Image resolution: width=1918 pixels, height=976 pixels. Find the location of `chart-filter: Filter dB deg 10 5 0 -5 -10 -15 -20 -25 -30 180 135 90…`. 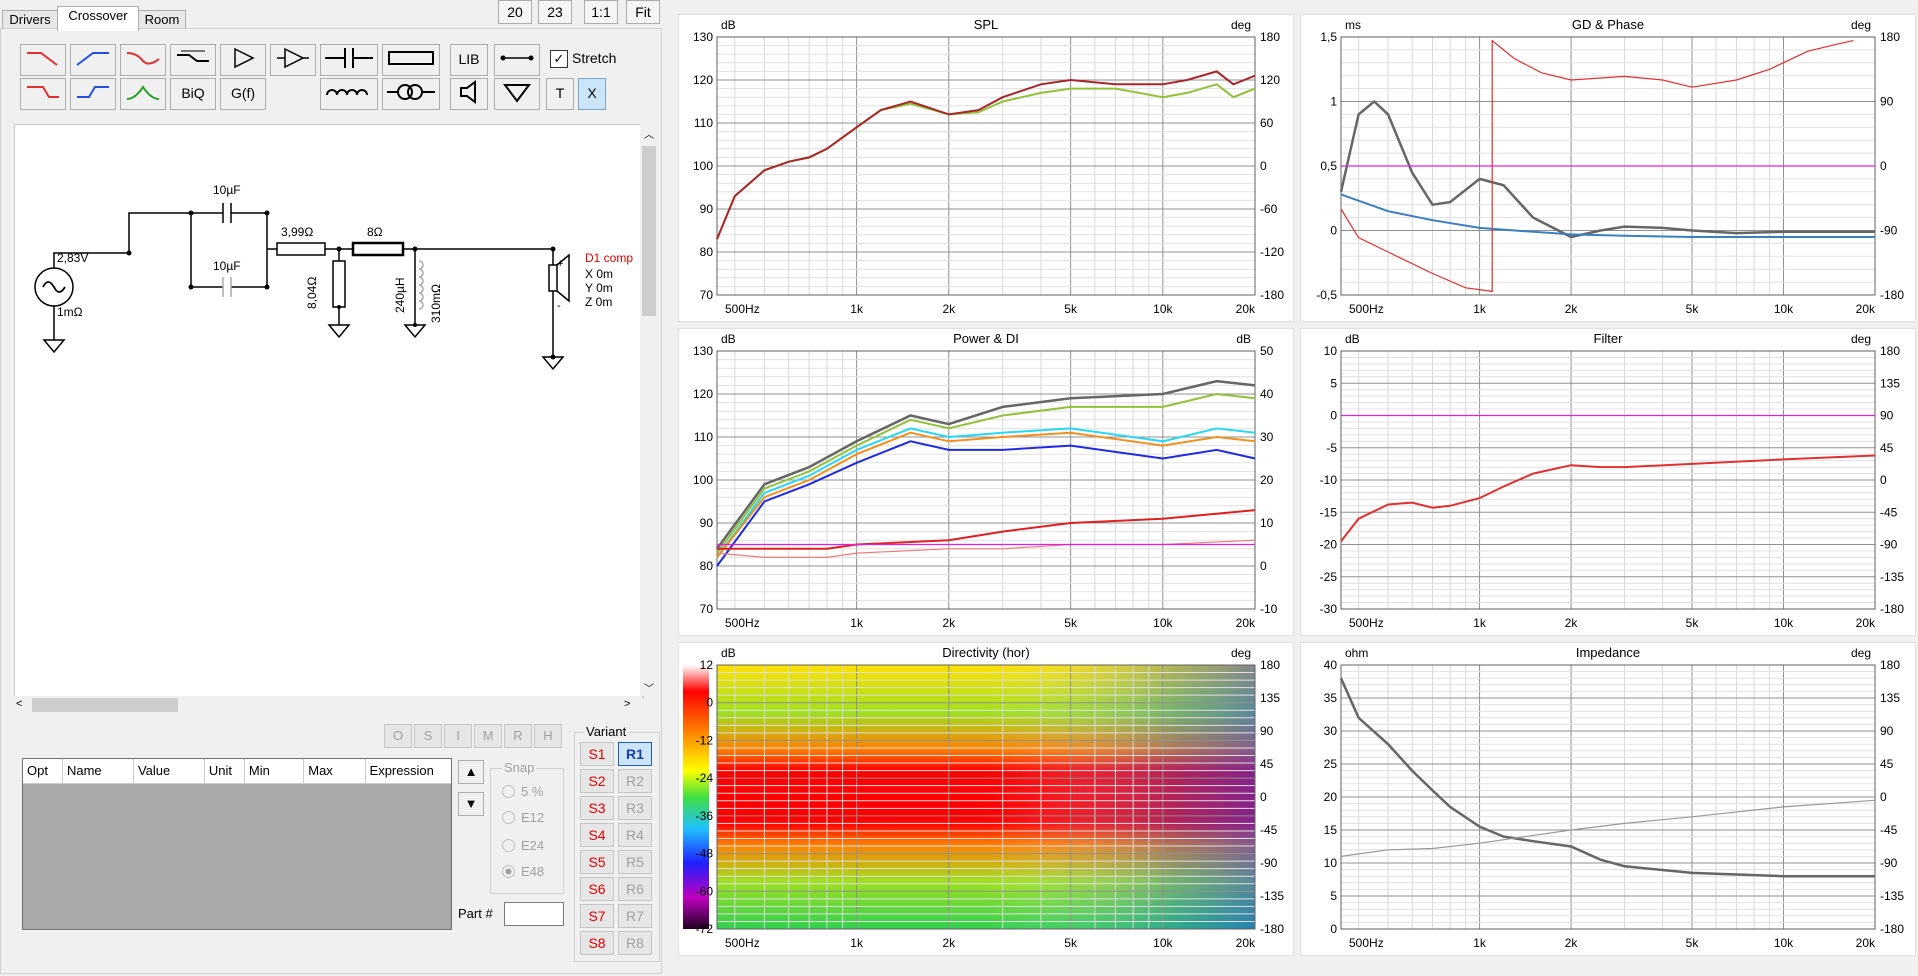

chart-filter: Filter dB deg 10 5 0 -5 -10 -15 -20 -25 -30 180 135 90… is located at coordinates (1608, 482).